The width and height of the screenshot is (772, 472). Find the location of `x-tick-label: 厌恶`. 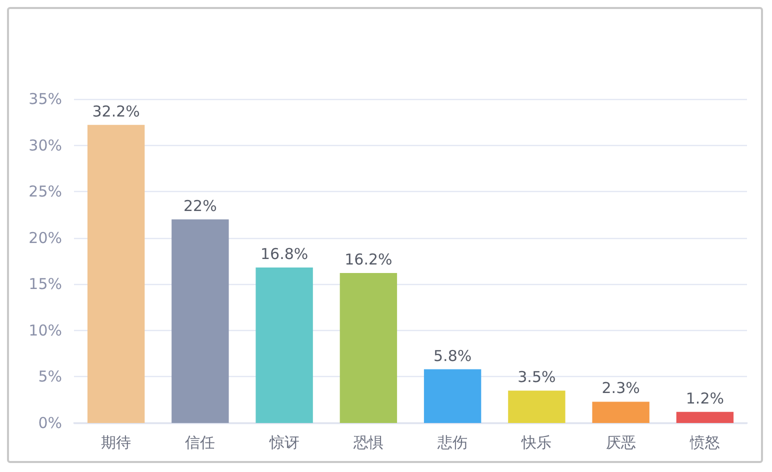

x-tick-label: 厌恶 is located at coordinates (621, 443).